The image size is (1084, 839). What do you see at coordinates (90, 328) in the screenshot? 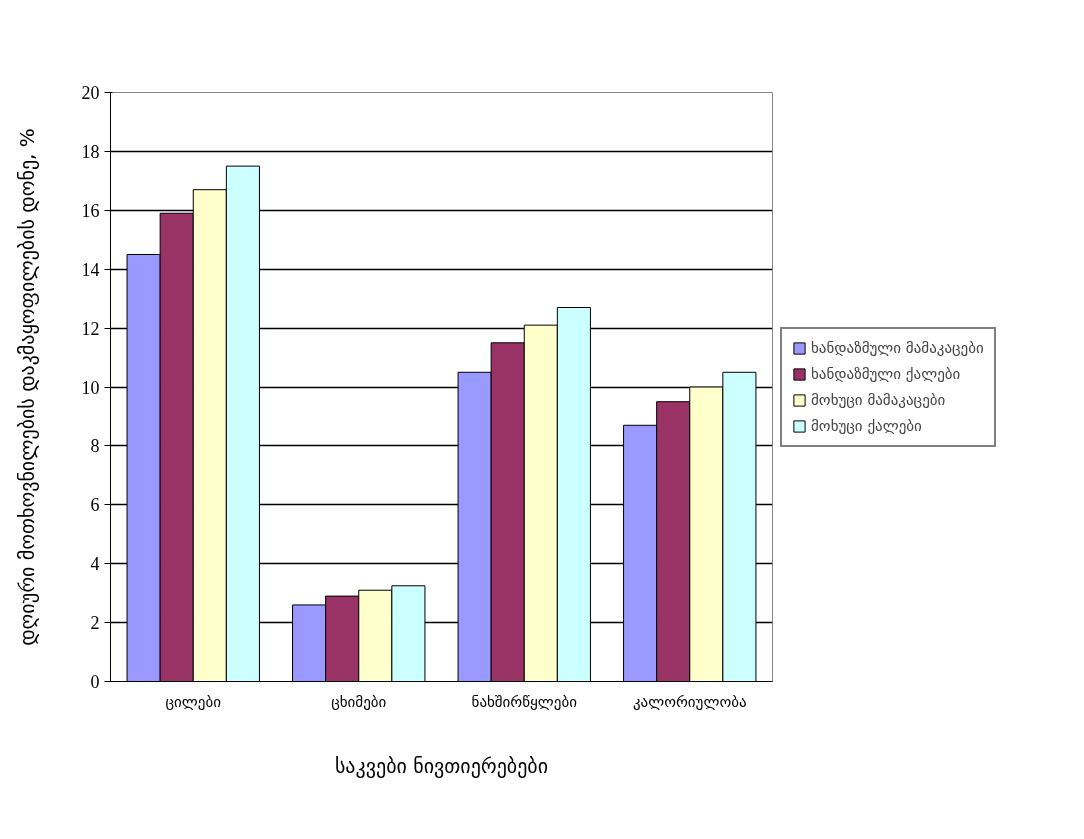
I see `y-tick-label: 12` at bounding box center [90, 328].